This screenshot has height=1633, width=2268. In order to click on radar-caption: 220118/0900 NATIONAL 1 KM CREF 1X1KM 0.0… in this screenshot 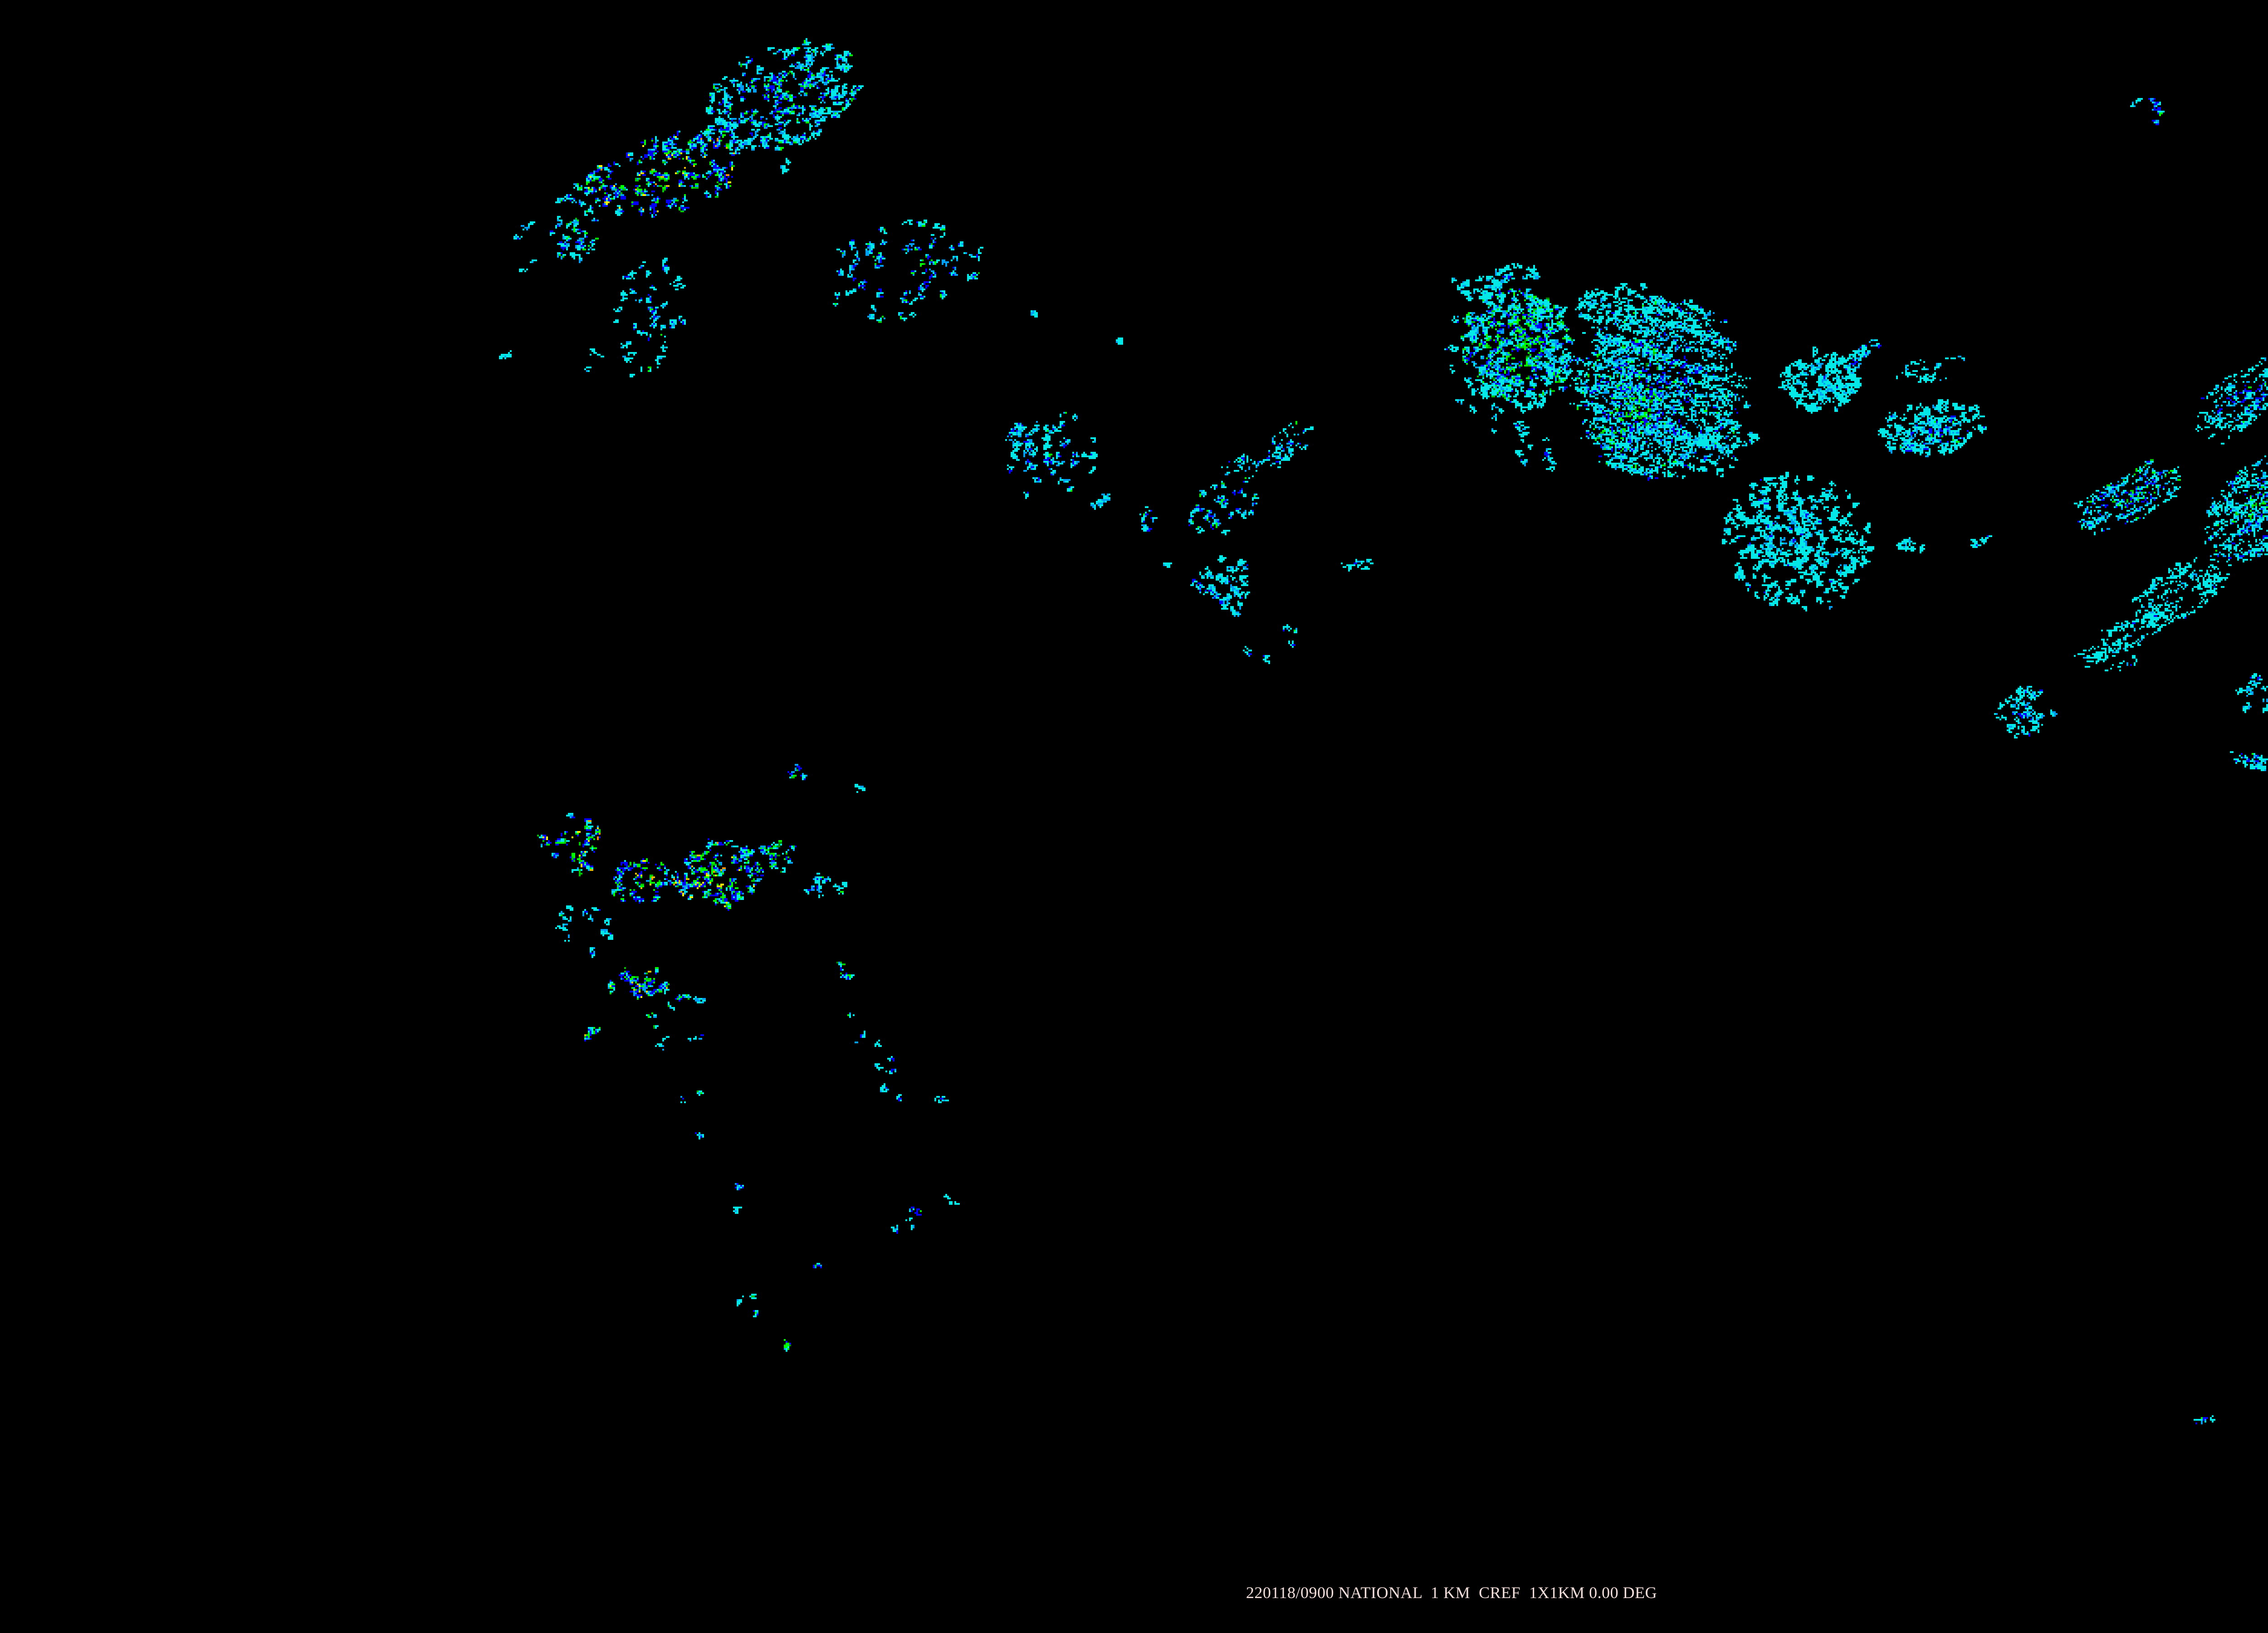, I will do `click(1452, 1593)`.